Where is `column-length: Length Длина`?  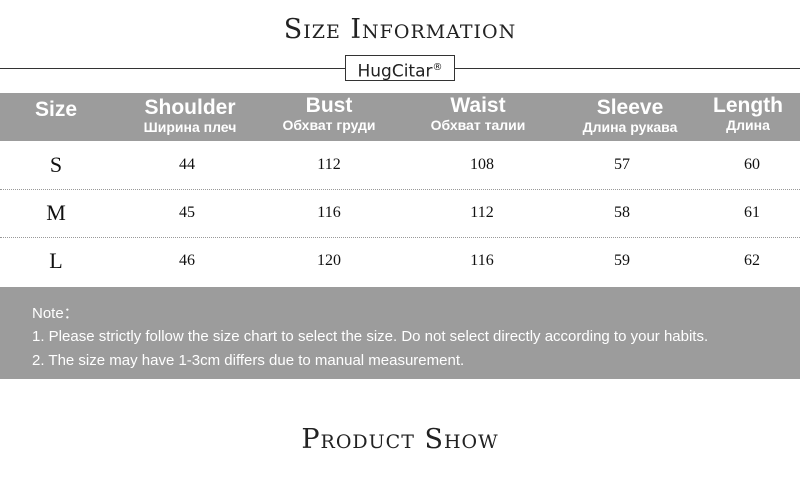 column-length: Length Длина is located at coordinates (748, 114).